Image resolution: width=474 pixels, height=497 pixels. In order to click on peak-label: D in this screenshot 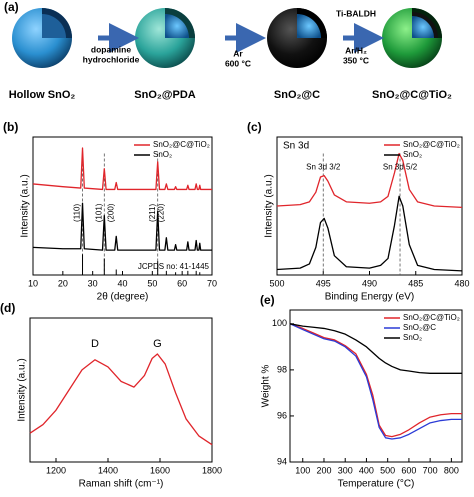, I will do `click(95, 344)`.